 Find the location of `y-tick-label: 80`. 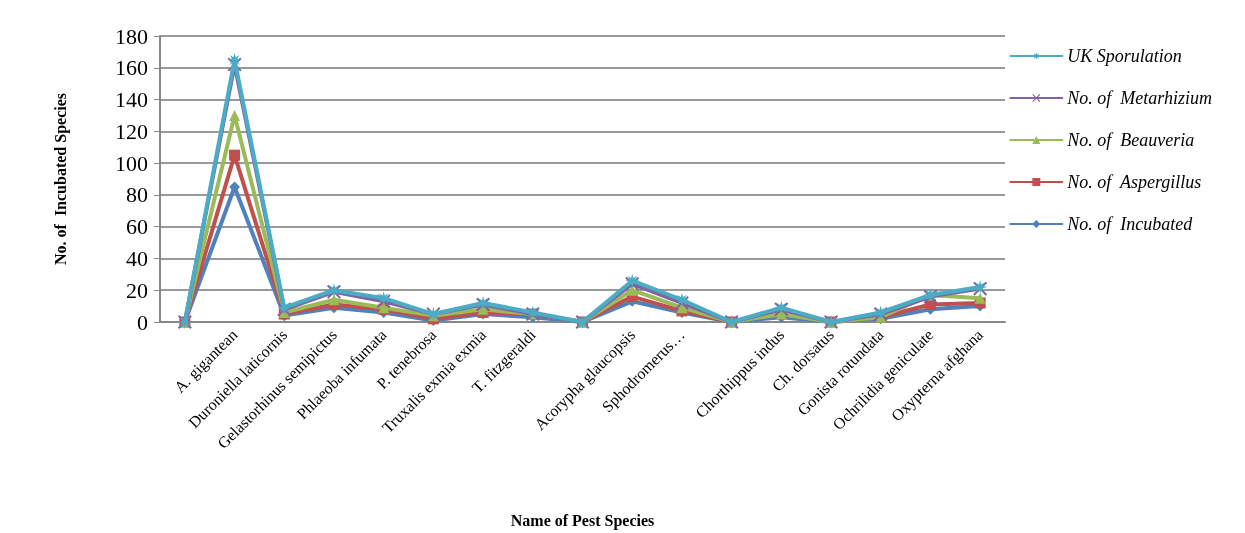

y-tick-label: 80 is located at coordinates (137, 195).